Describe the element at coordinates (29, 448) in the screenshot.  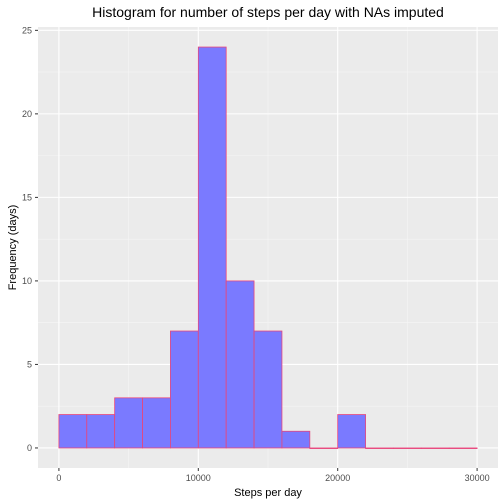
I see `y-tick-label: 0` at that location.